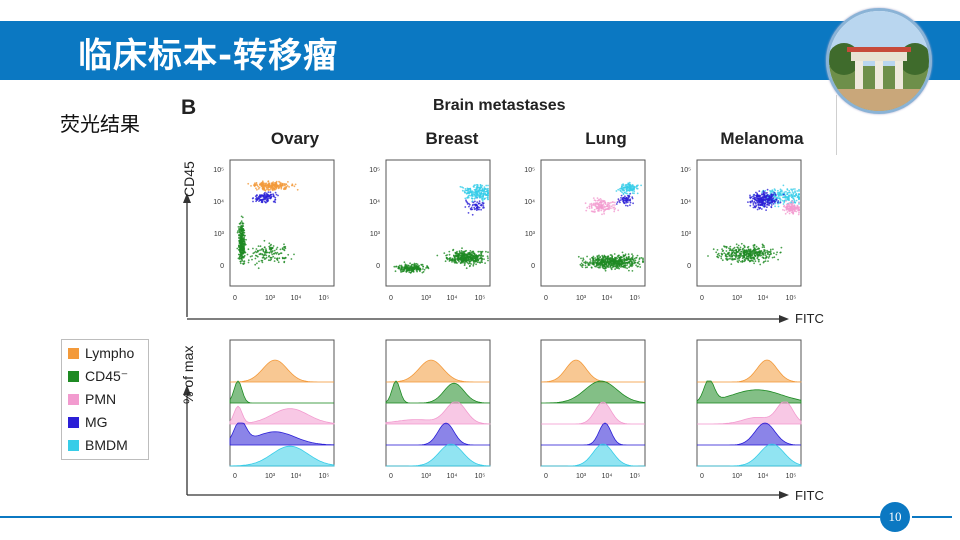  Describe the element at coordinates (106, 445) in the screenshot. I see `legend-label: BMDM` at that location.